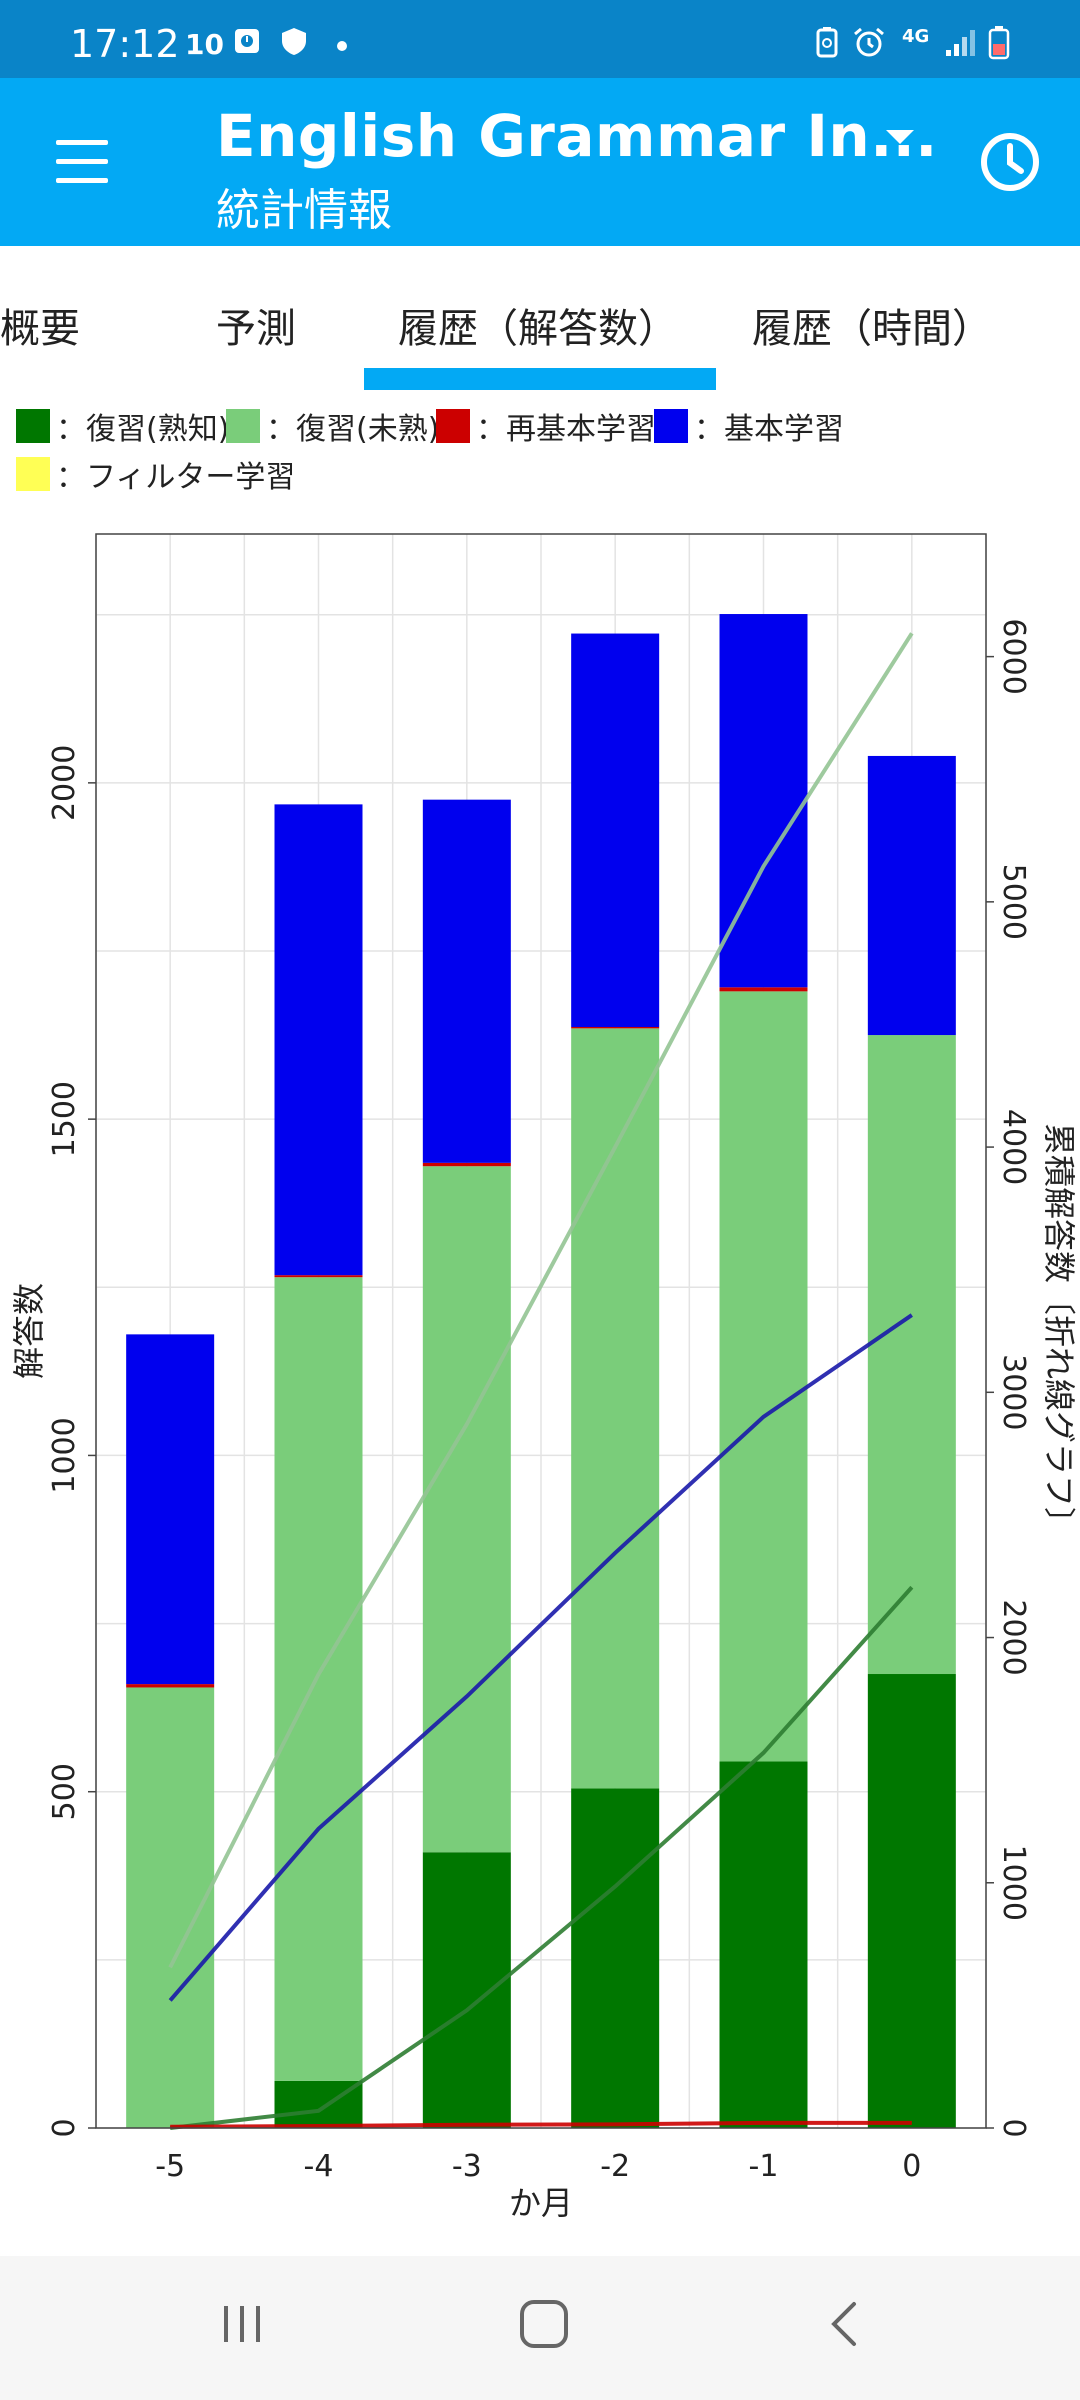 This screenshot has height=2400, width=1080. What do you see at coordinates (1013, 1883) in the screenshot?
I see `y2-tick-label: 1000` at bounding box center [1013, 1883].